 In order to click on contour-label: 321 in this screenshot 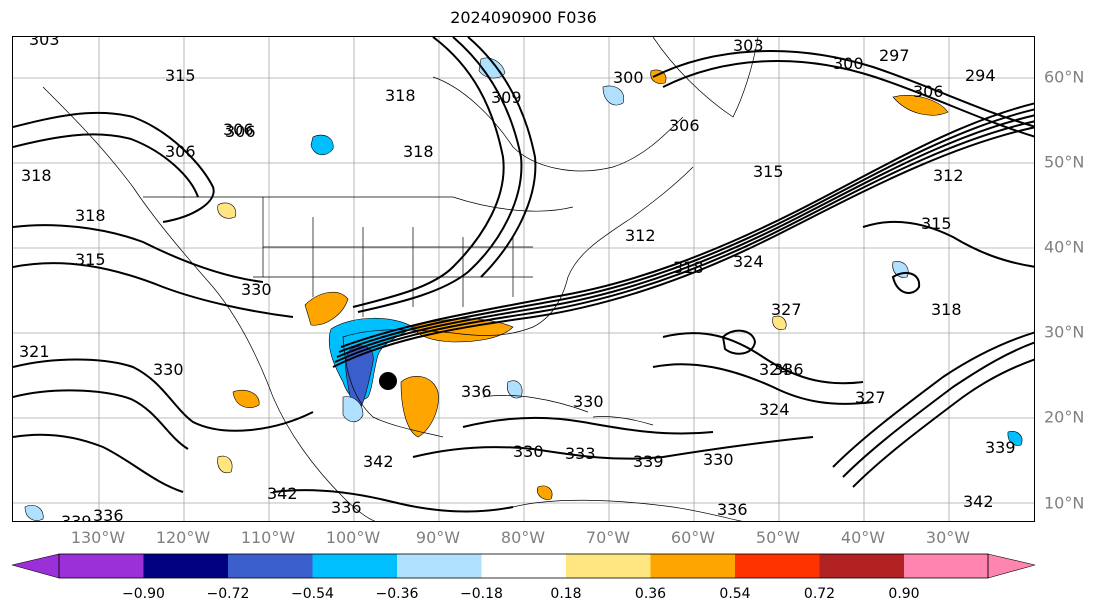, I will do `click(34, 351)`.